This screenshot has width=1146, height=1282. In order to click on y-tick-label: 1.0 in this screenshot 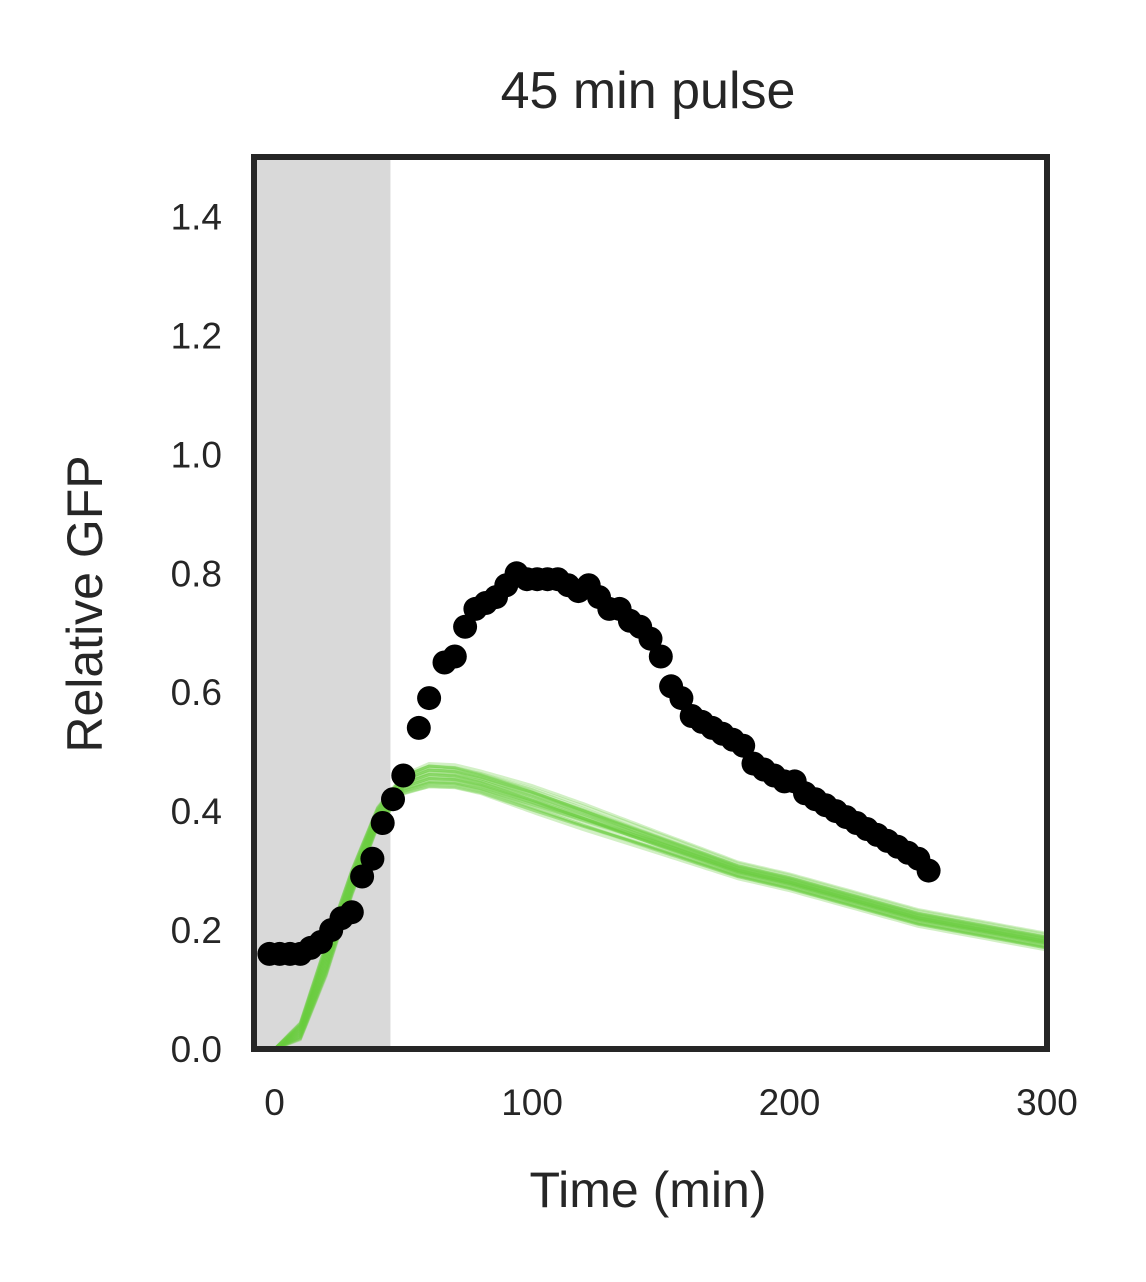, I will do `click(196, 454)`.